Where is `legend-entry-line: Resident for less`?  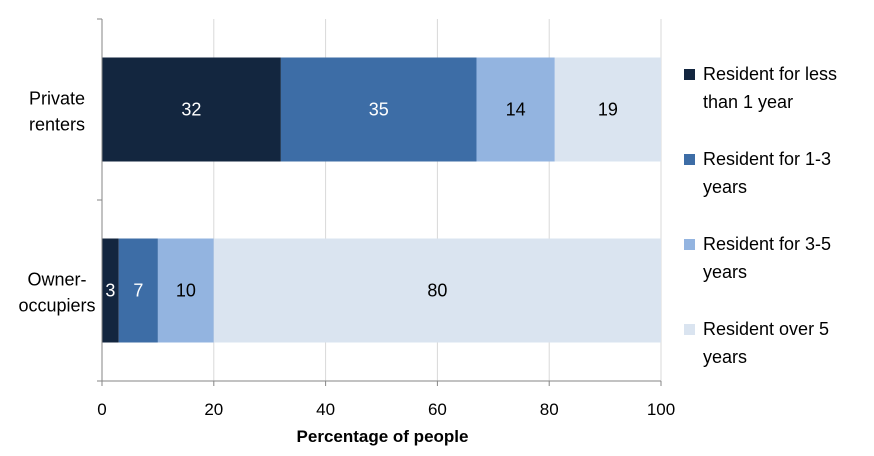 legend-entry-line: Resident for less is located at coordinates (770, 74).